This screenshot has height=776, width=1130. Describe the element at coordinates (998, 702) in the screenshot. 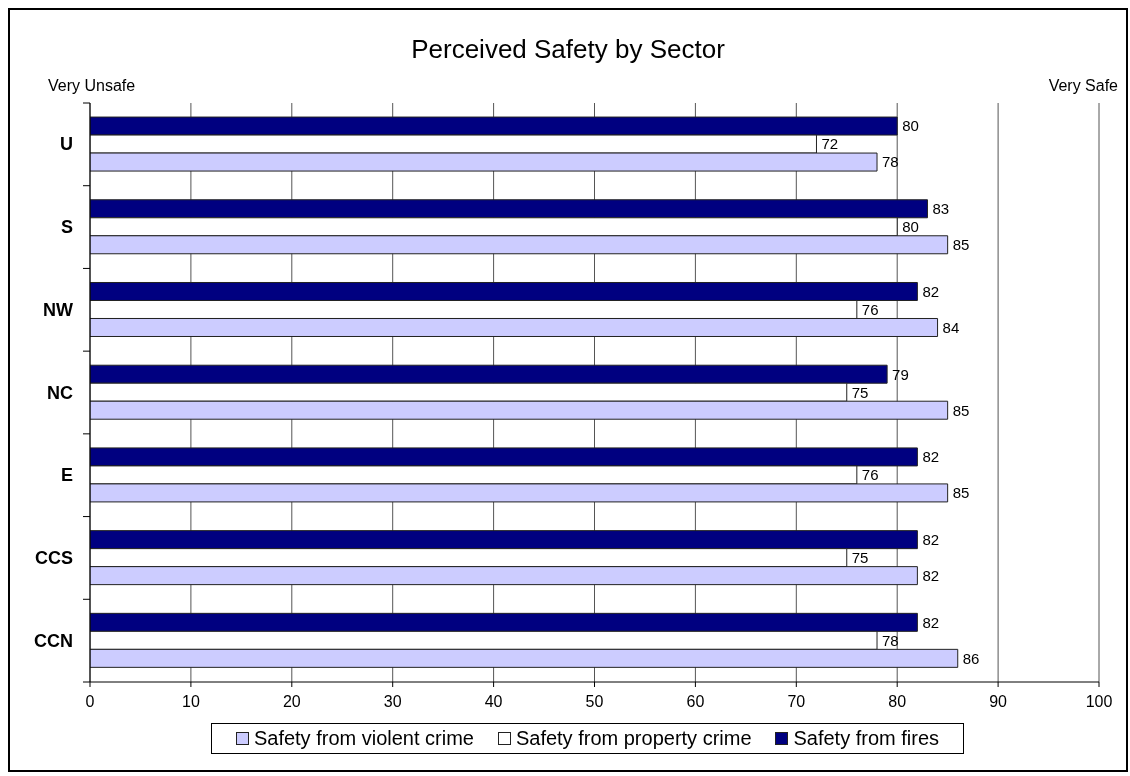

I see `x-tick-label: 90` at that location.